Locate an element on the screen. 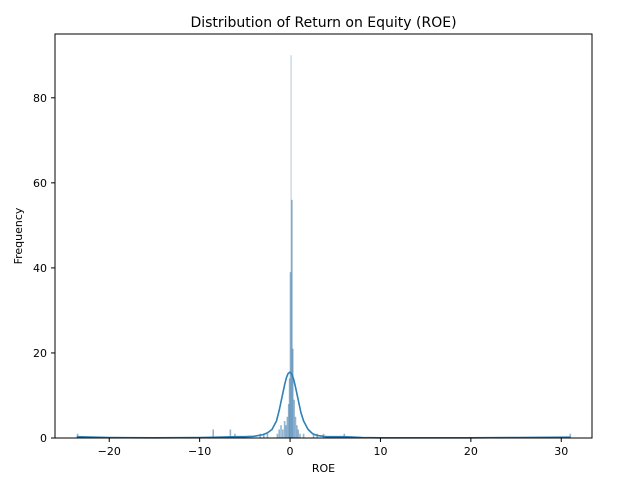 This screenshot has width=623, height=488. y-tick-label: 20 is located at coordinates (40, 353).